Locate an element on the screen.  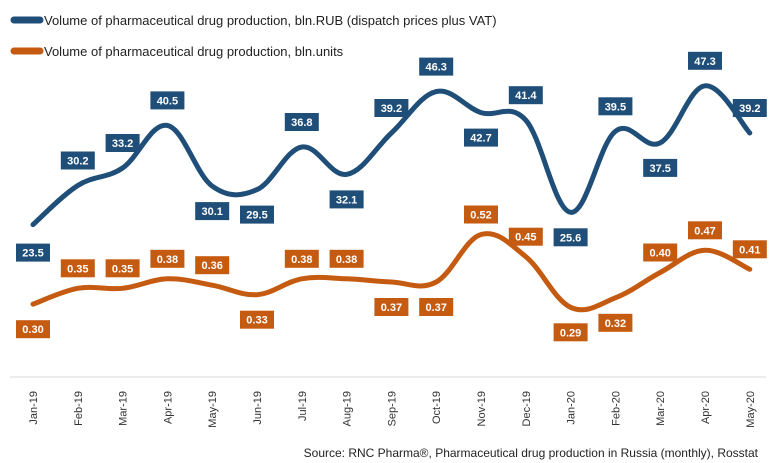
data-label-text: 37.5 is located at coordinates (659, 169).